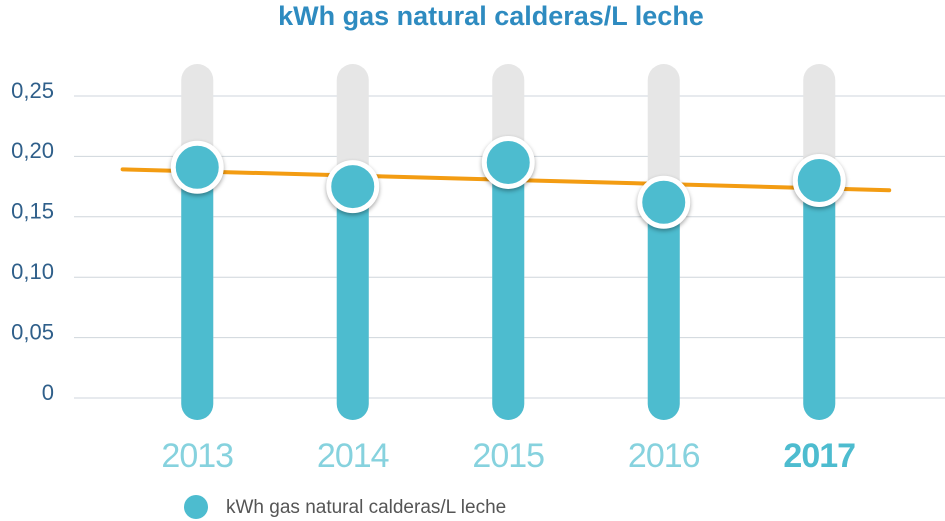 The height and width of the screenshot is (521, 945). I want to click on x-tick-label: 2015, so click(508, 456).